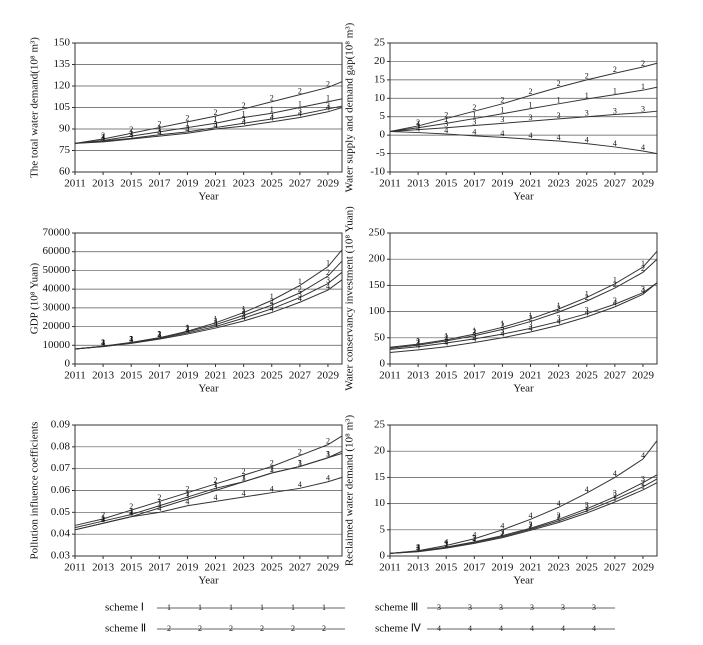 Image resolution: width=703 pixels, height=645 pixels. Describe the element at coordinates (200, 628) in the screenshot. I see `legend-marker: 2` at that location.